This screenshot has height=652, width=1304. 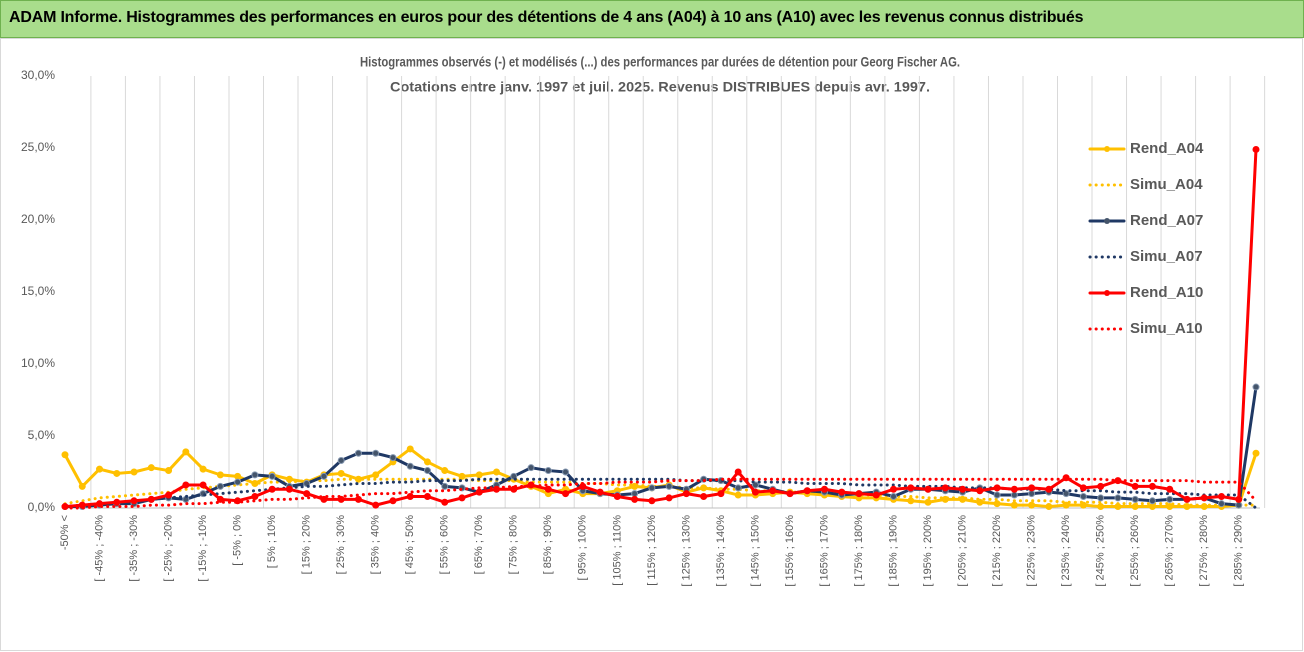 I want to click on x-tick-label: [ 195% ; 200%, so click(x=928, y=551).